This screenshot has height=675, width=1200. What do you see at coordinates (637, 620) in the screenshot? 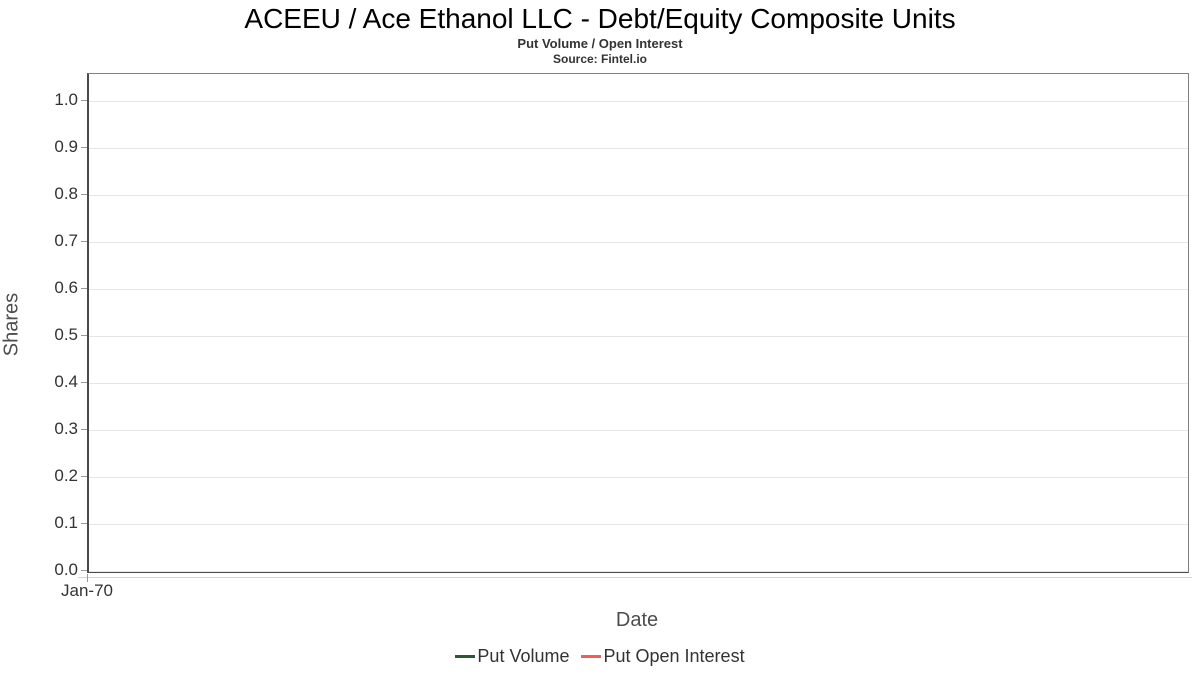
I see `x-axis-title: Date` at bounding box center [637, 620].